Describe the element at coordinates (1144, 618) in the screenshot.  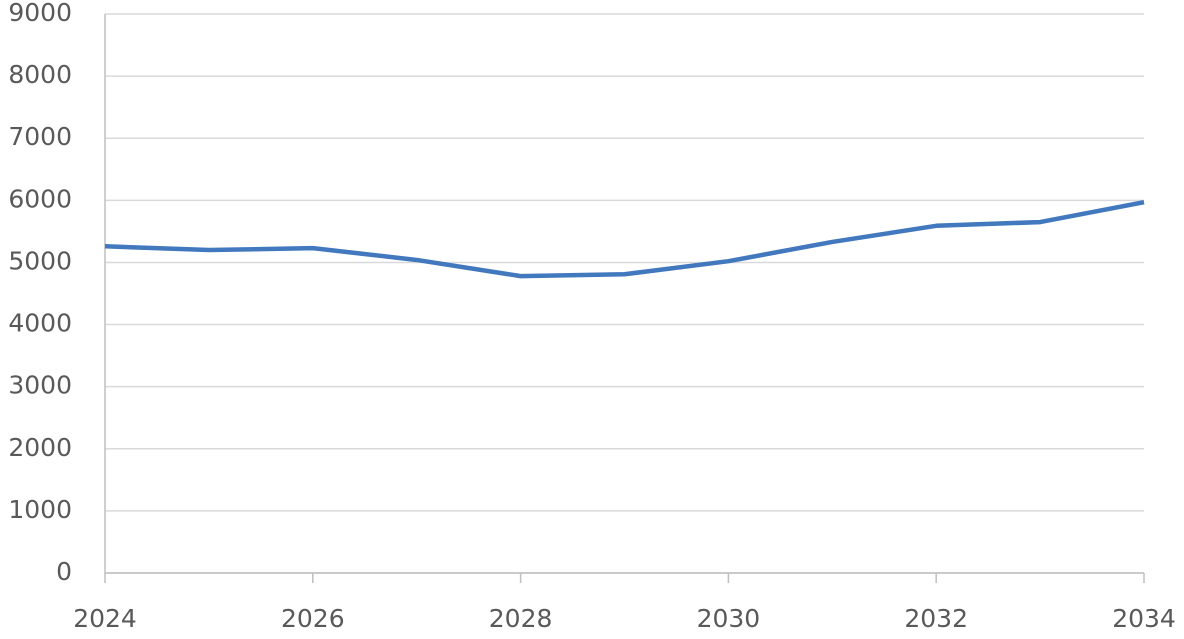
I see `x-tick-label: 2034` at that location.